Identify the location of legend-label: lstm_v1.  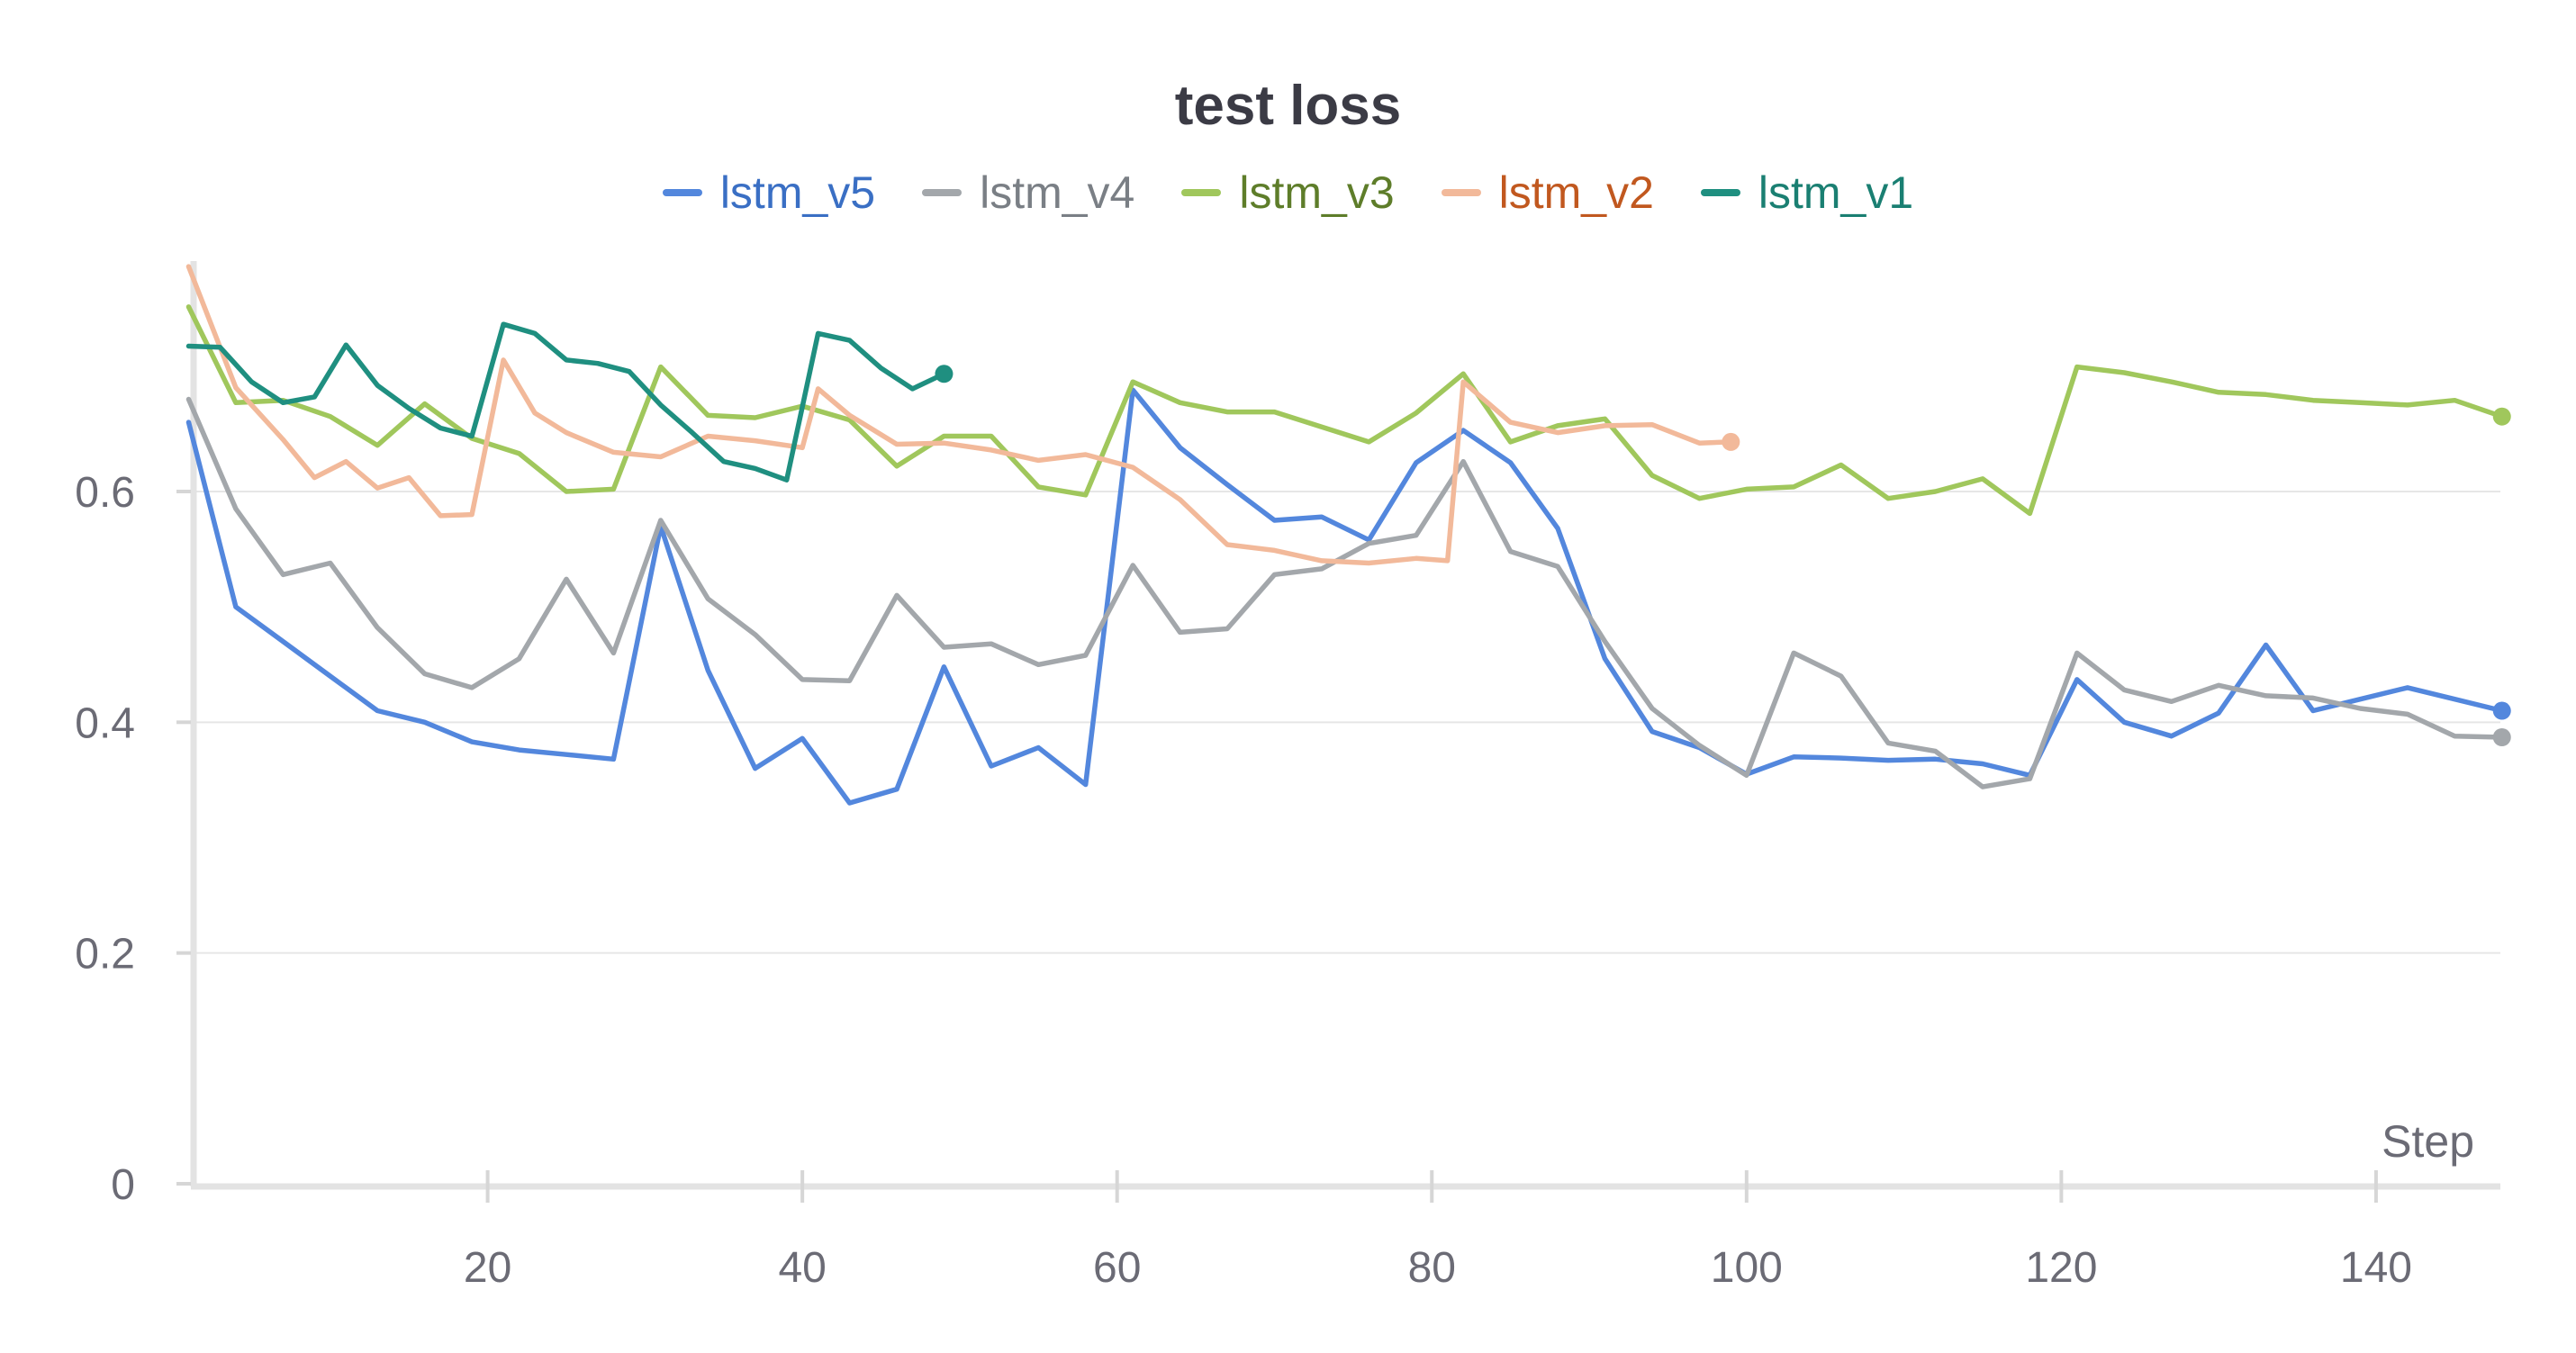
(1836, 192).